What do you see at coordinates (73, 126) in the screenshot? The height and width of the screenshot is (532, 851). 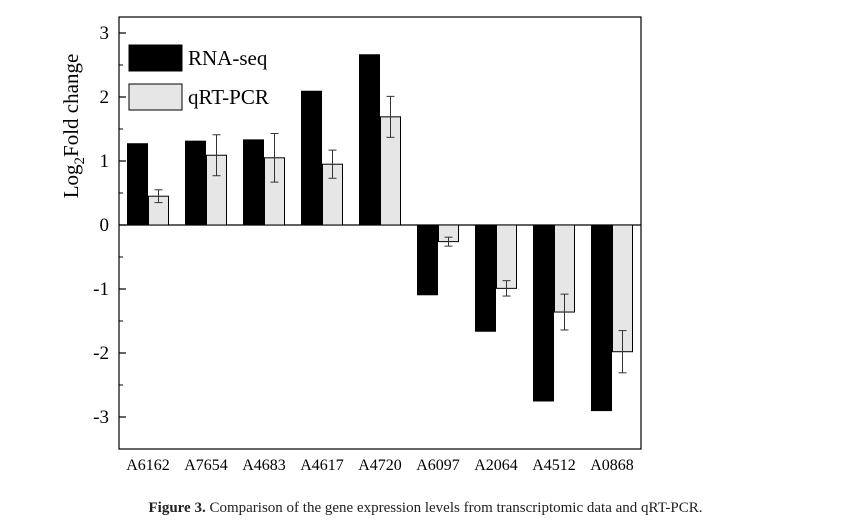 I see `y-axis-label: Log2Fold change` at bounding box center [73, 126].